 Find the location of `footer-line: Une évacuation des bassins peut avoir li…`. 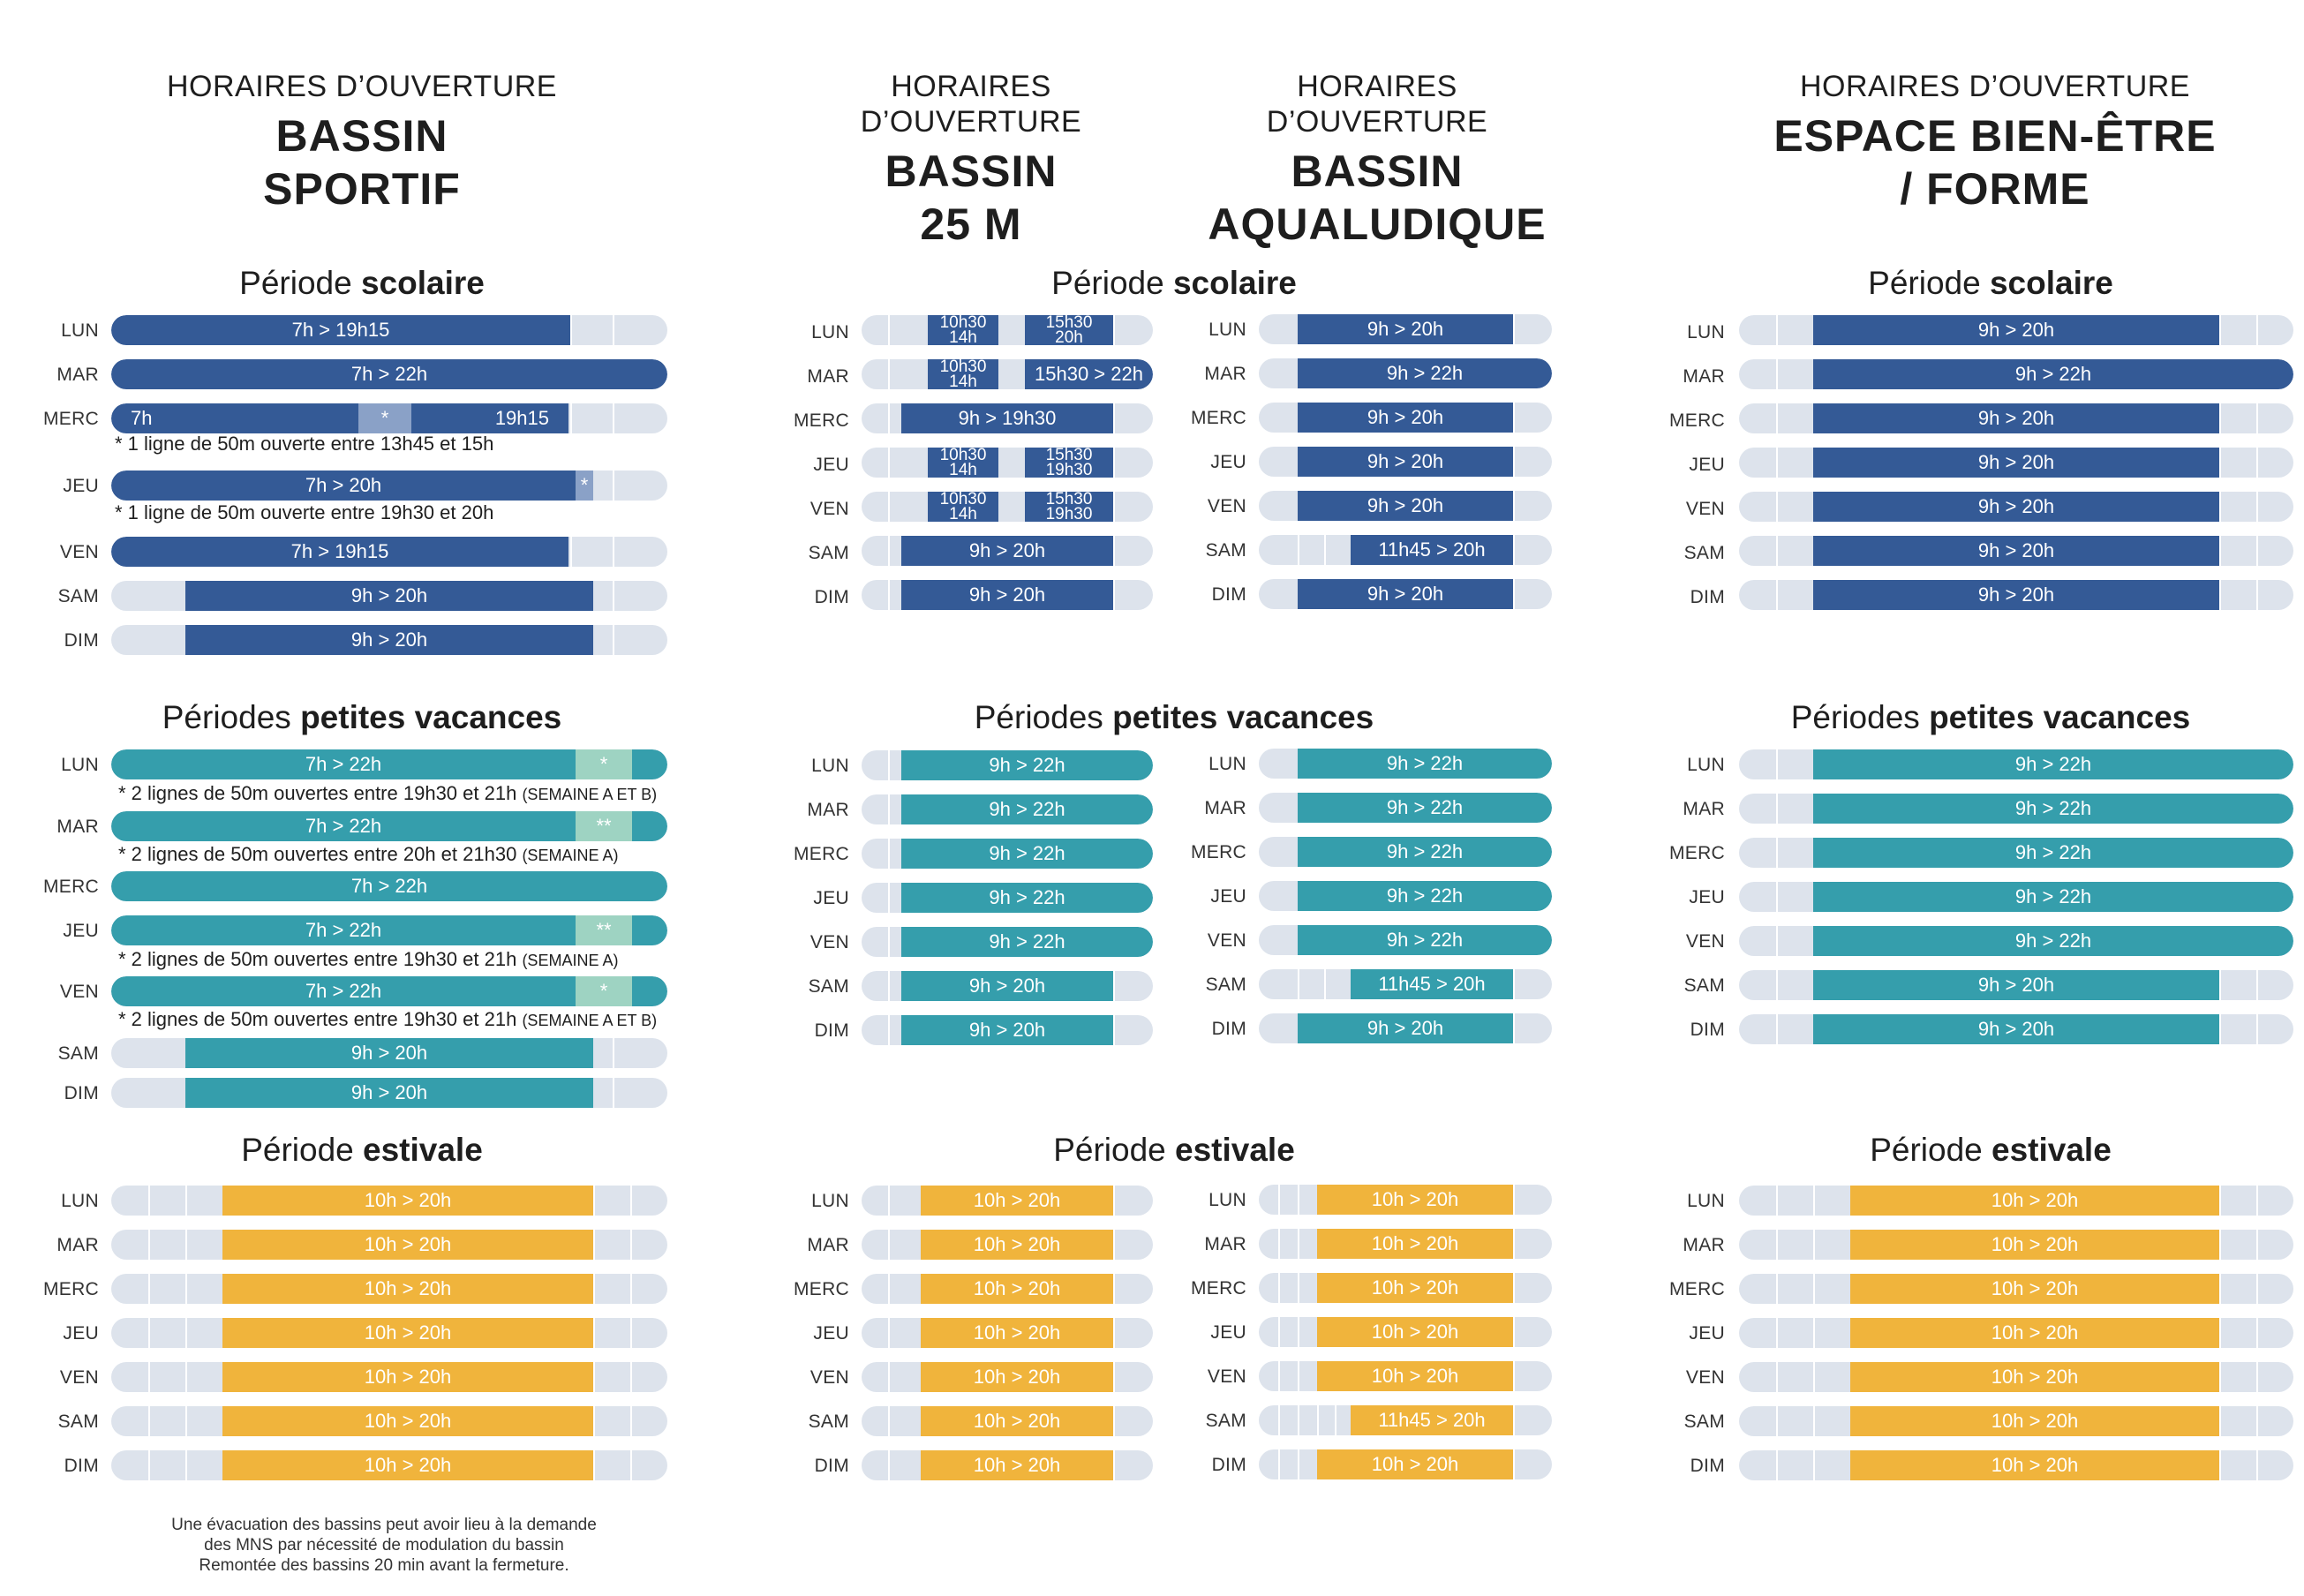

footer-line: Une évacuation des bassins peut avoir li… is located at coordinates (384, 1525).